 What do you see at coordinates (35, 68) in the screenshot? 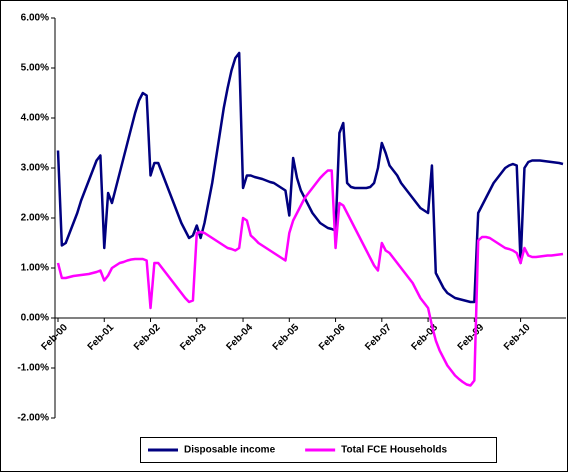
I see `y-tick-label: 5.00%` at bounding box center [35, 68].